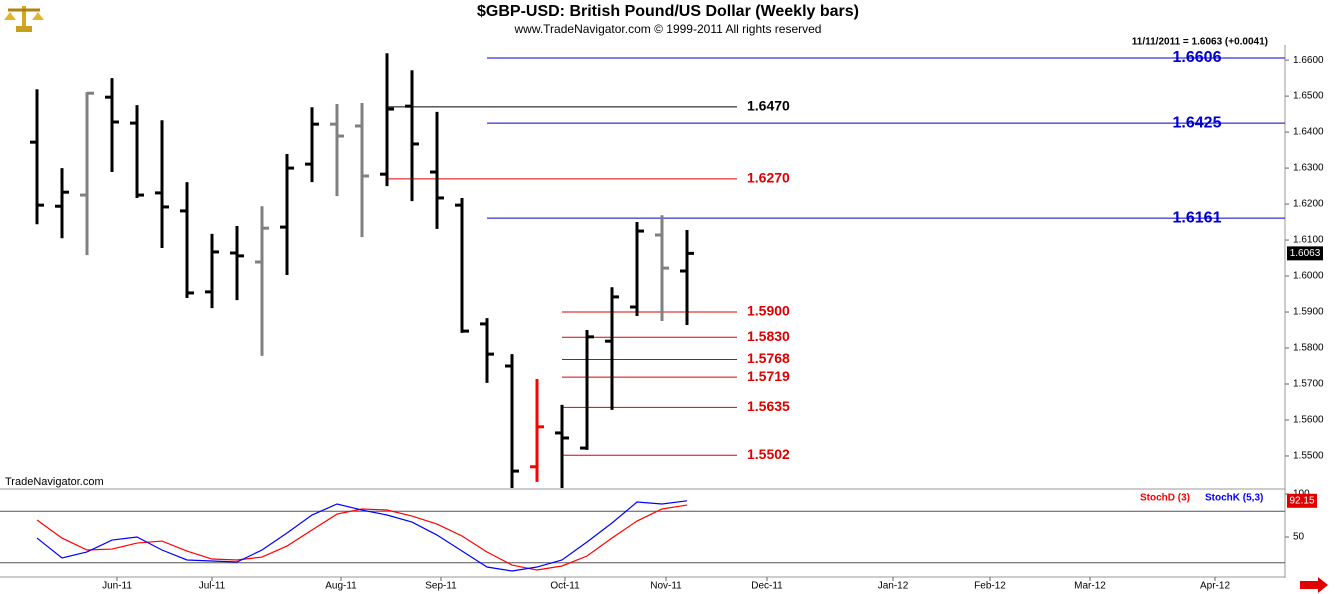 The height and width of the screenshot is (594, 1336). Describe the element at coordinates (1197, 217) in the screenshot. I see `level-label: 1.6161` at that location.